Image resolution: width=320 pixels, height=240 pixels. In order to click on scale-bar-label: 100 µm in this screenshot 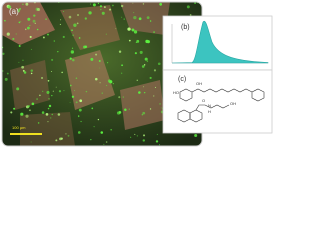, I will do `click(19, 127)`.